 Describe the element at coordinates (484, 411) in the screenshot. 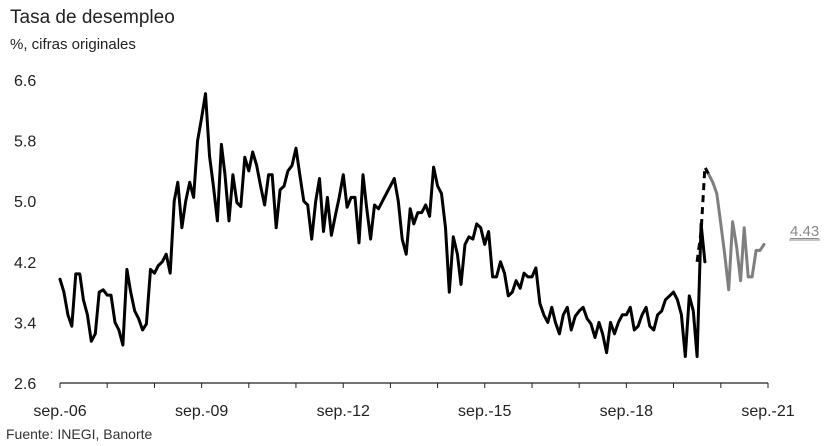

I see `x-tick-label: sep.-15` at that location.